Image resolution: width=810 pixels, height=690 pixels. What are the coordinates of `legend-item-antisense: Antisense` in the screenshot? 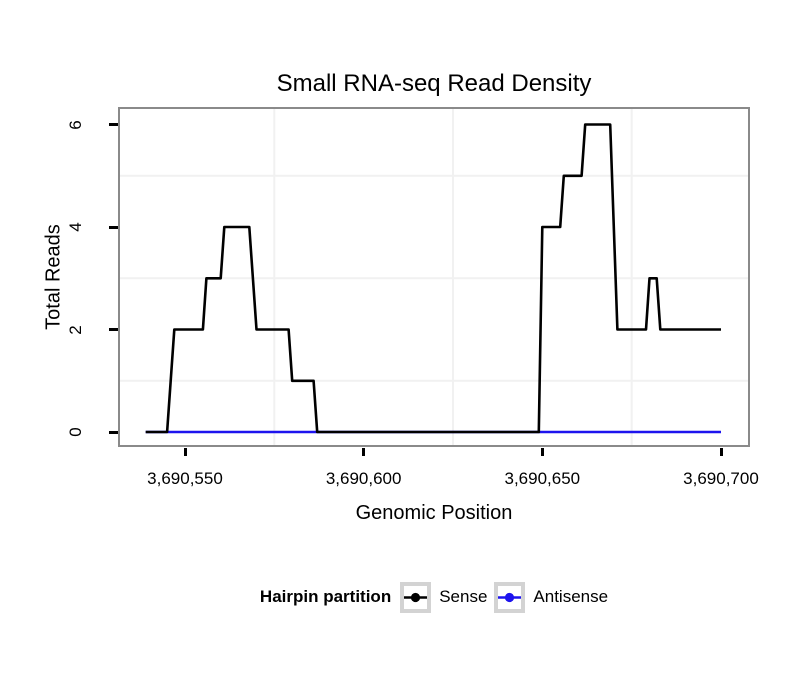 It's located at (551, 597).